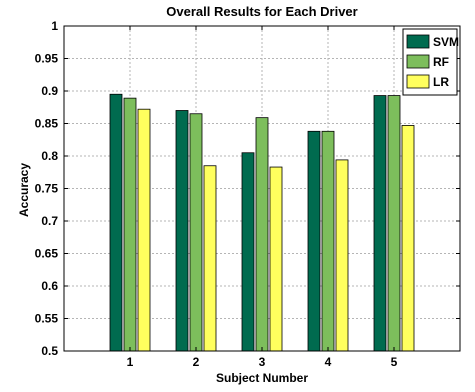 The width and height of the screenshot is (475, 392). Describe the element at coordinates (328, 362) in the screenshot. I see `x-tick-label: 4` at that location.